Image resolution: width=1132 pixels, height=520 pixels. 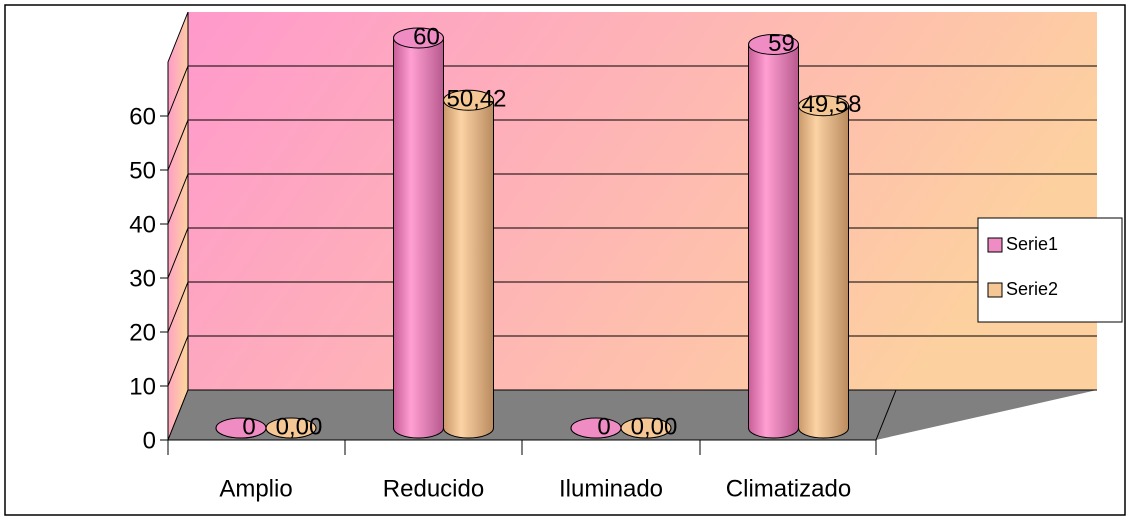 What do you see at coordinates (255, 488) in the screenshot?
I see `x-tick-label: Amplio` at bounding box center [255, 488].